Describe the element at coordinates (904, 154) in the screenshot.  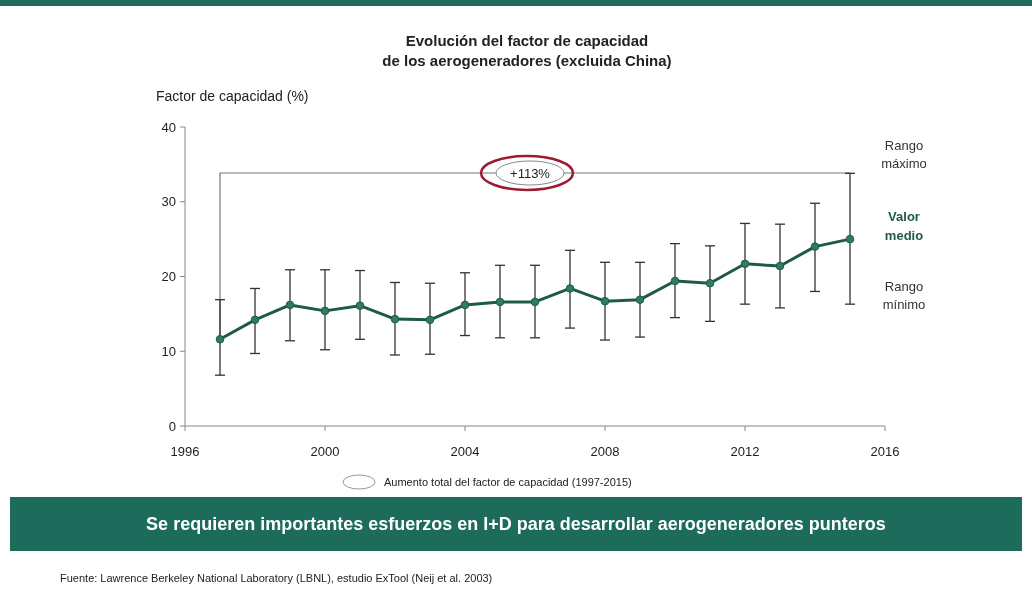
I see `annotation: Rango máximo` at that location.